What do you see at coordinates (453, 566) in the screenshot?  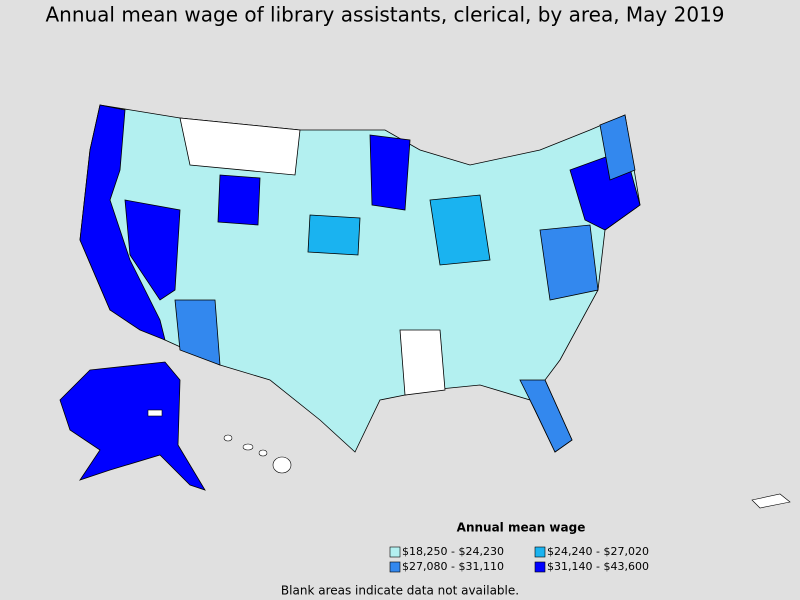 I see `legend-label: $27,080 - $31,110` at bounding box center [453, 566].